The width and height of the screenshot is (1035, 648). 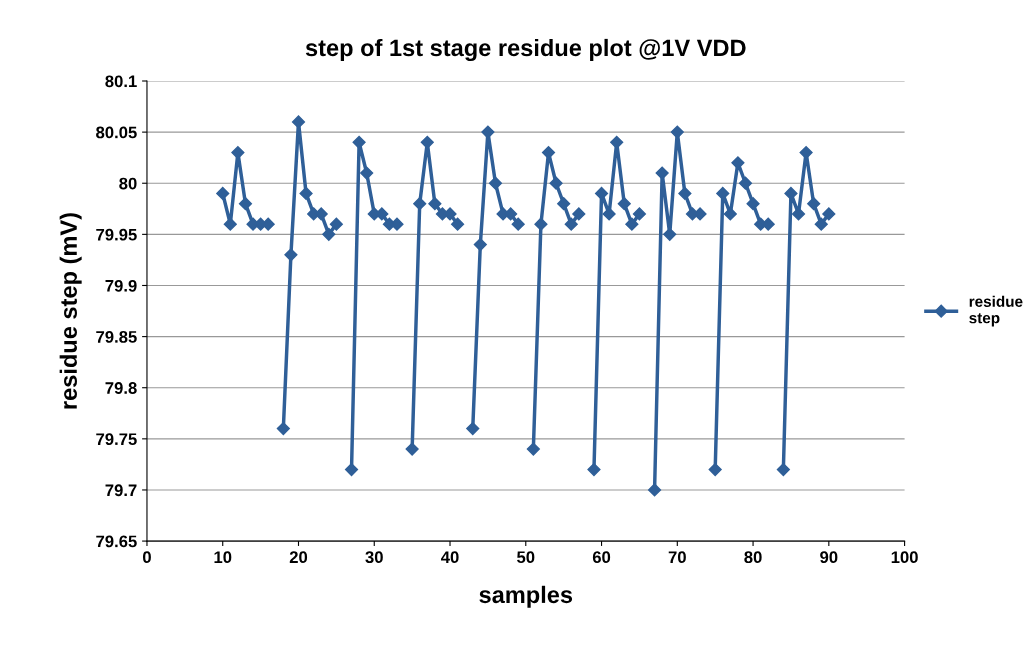 What do you see at coordinates (374, 557) in the screenshot?
I see `x-tick-label: 30` at bounding box center [374, 557].